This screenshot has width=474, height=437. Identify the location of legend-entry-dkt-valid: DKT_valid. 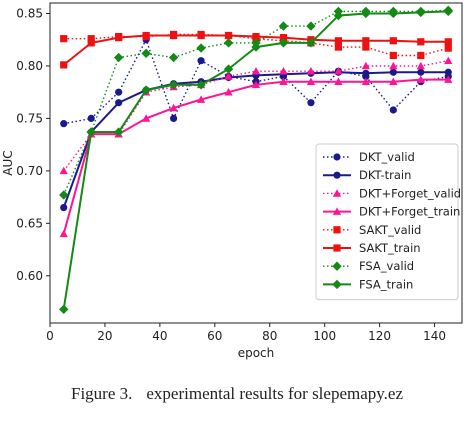
(369, 157).